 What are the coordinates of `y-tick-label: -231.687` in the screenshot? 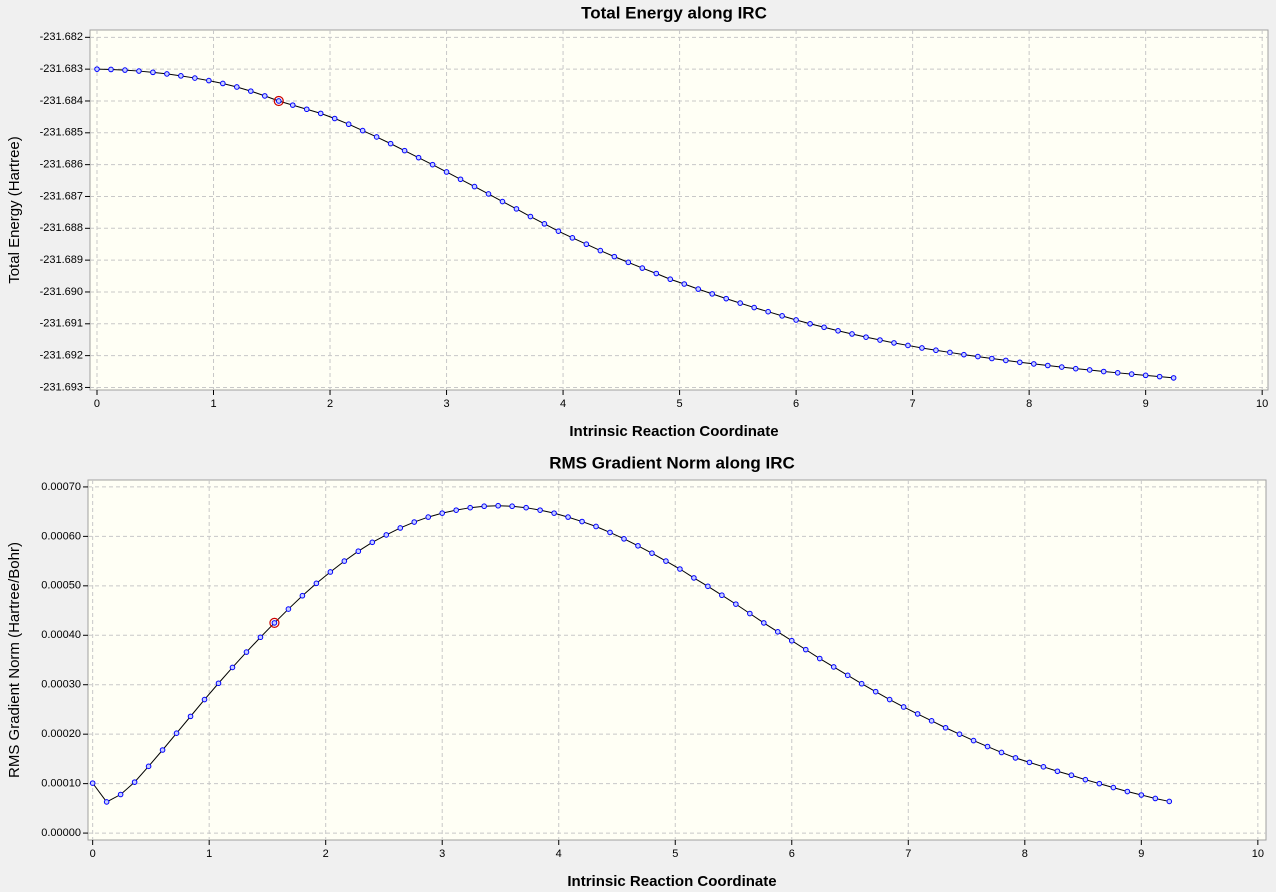 It's located at (61, 196).